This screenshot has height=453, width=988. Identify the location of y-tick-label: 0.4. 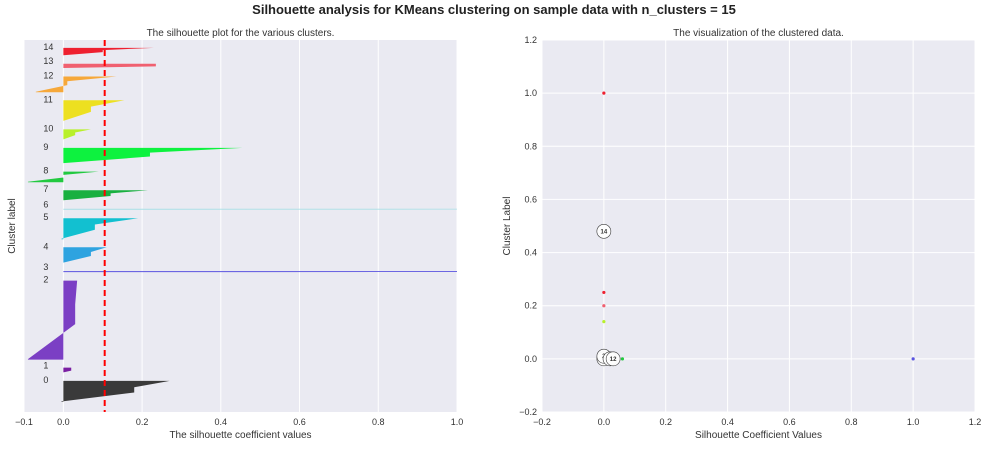
(530, 253).